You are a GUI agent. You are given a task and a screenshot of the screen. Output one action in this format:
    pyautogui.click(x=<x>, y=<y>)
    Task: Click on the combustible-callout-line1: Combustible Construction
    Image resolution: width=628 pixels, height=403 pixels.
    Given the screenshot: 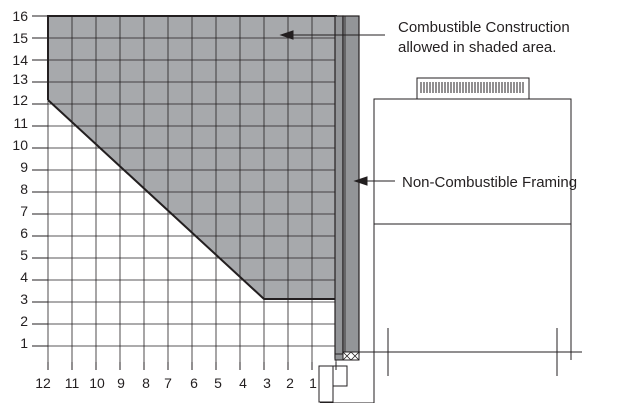 What is the action you would take?
    pyautogui.click(x=484, y=27)
    